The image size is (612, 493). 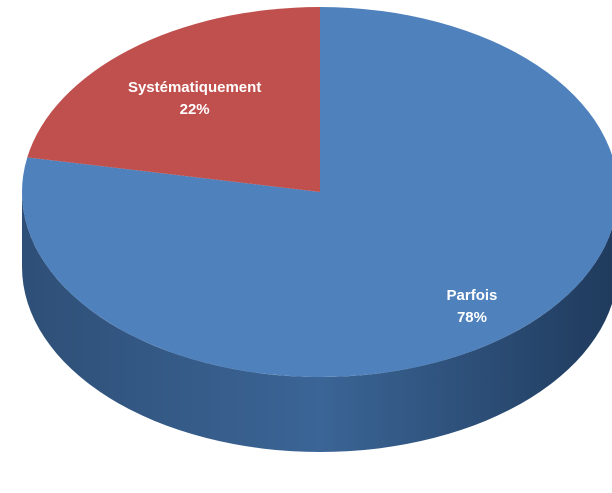 I want to click on slice-label: Systématiquement, so click(x=194, y=87).